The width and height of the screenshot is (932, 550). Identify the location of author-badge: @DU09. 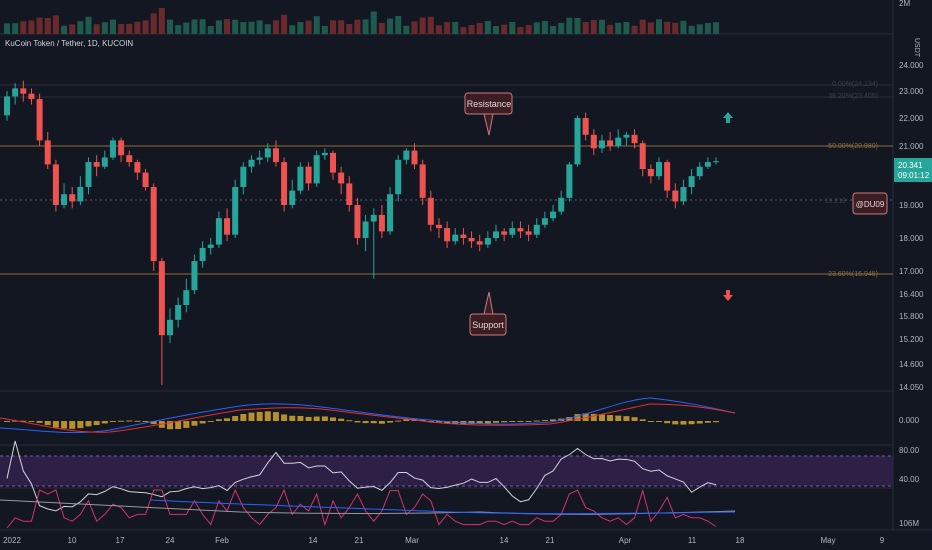
(870, 203).